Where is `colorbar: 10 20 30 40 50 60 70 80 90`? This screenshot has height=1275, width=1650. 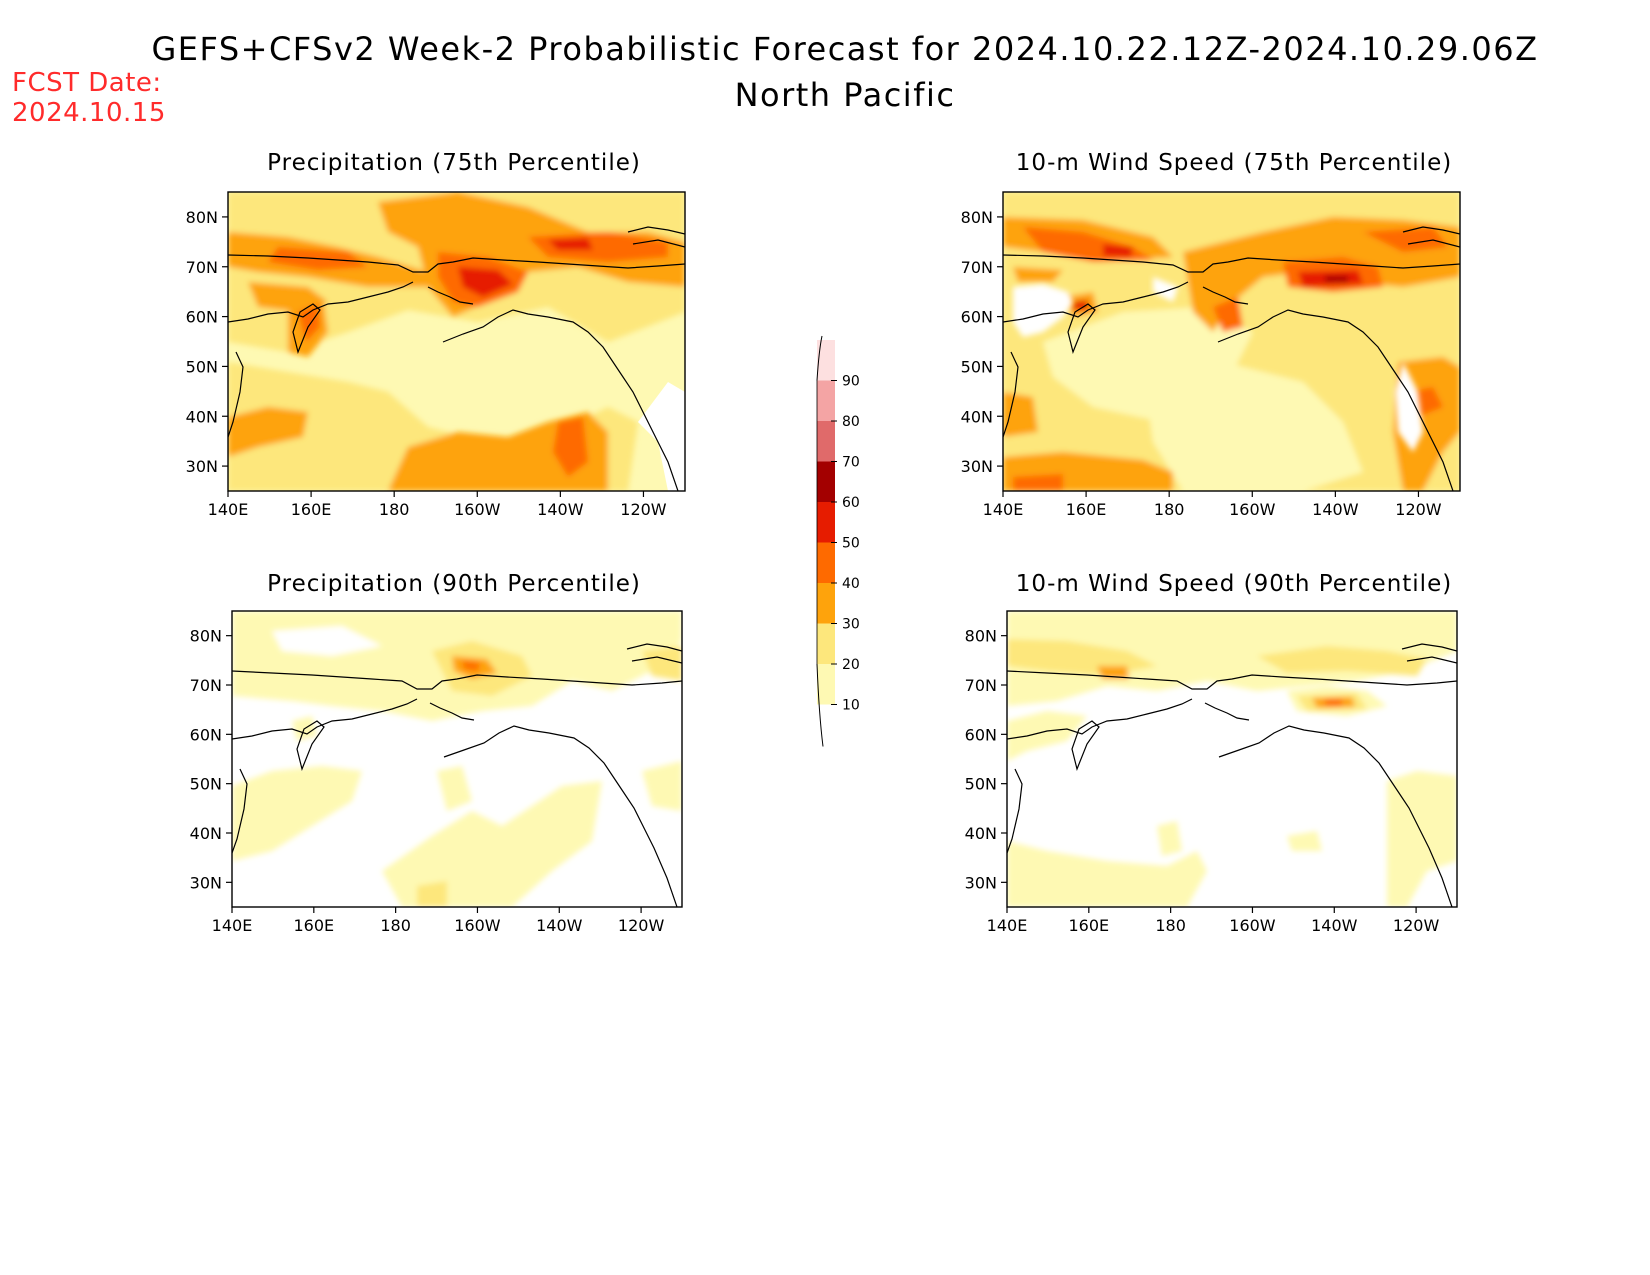 colorbar: 10 20 30 40 50 60 70 80 90 is located at coordinates (838, 541).